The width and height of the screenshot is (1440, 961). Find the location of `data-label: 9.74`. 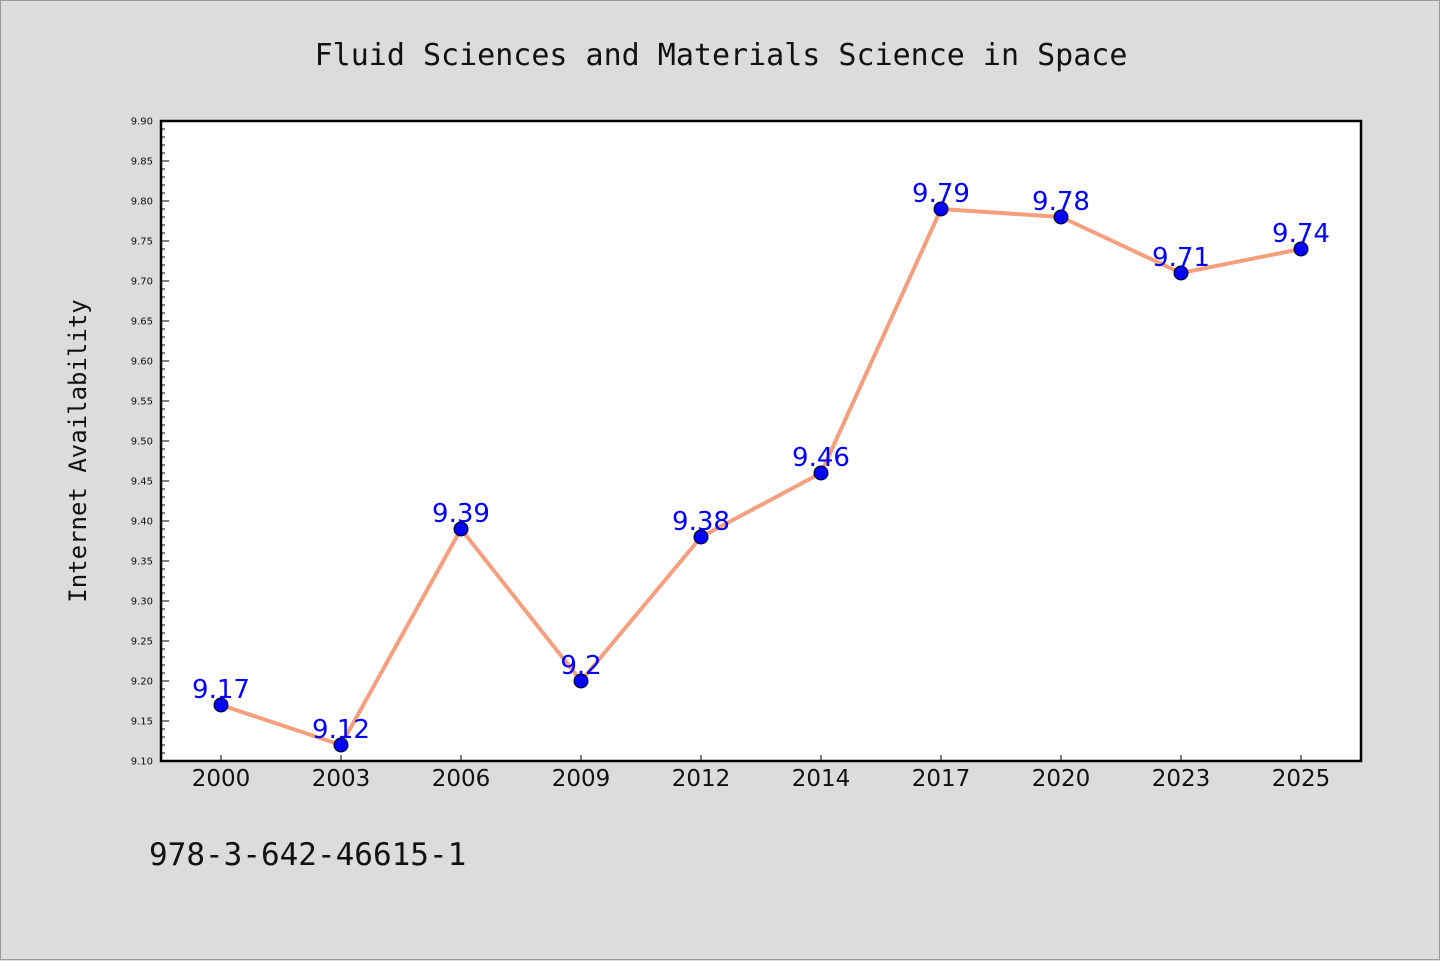

data-label: 9.74 is located at coordinates (1301, 234).